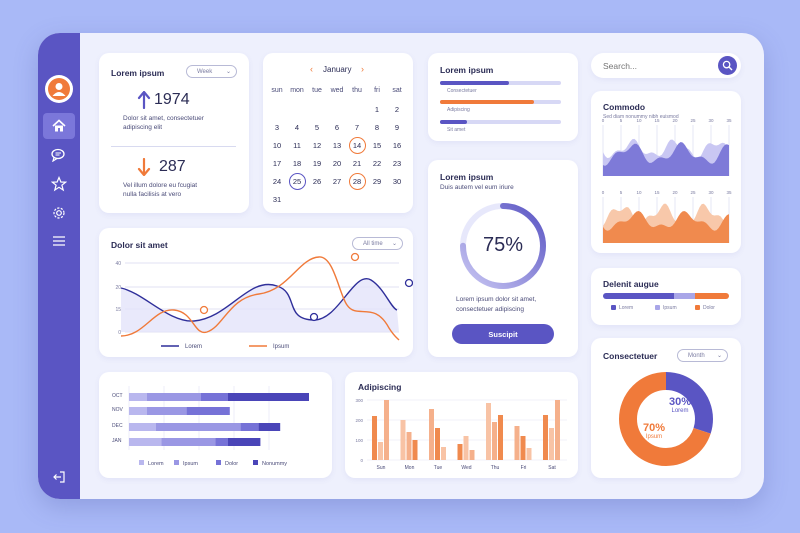 The height and width of the screenshot is (533, 800). What do you see at coordinates (702, 355) in the screenshot?
I see `consectetuer-period-select: Month ⌄` at bounding box center [702, 355].